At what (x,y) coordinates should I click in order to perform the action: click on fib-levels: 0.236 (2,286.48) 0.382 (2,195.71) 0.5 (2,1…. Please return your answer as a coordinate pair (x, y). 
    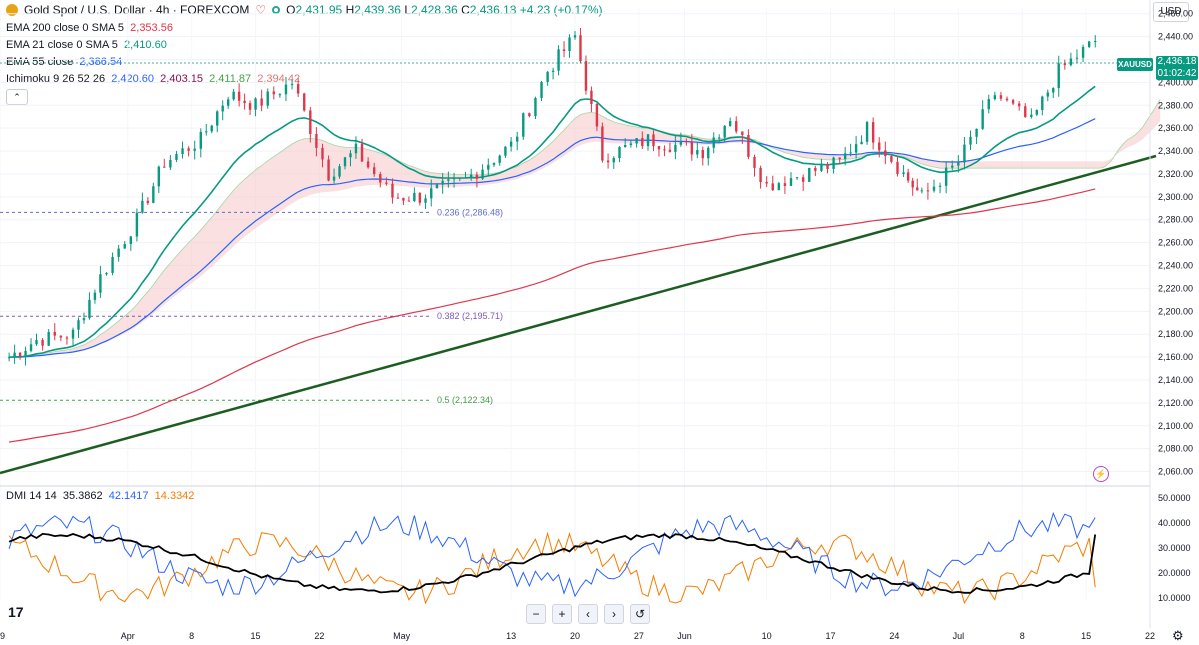
    Looking at the image, I should click on (251, 306).